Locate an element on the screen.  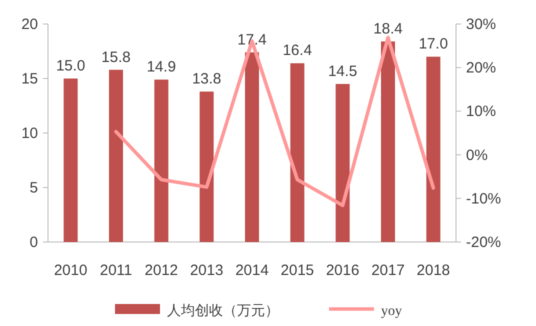
y2-tick-label: 10% is located at coordinates (481, 111).